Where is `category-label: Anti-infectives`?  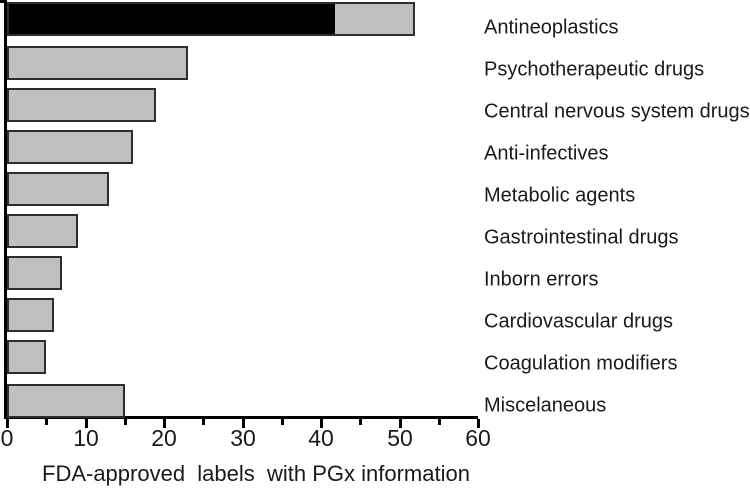
category-label: Anti-infectives is located at coordinates (546, 153).